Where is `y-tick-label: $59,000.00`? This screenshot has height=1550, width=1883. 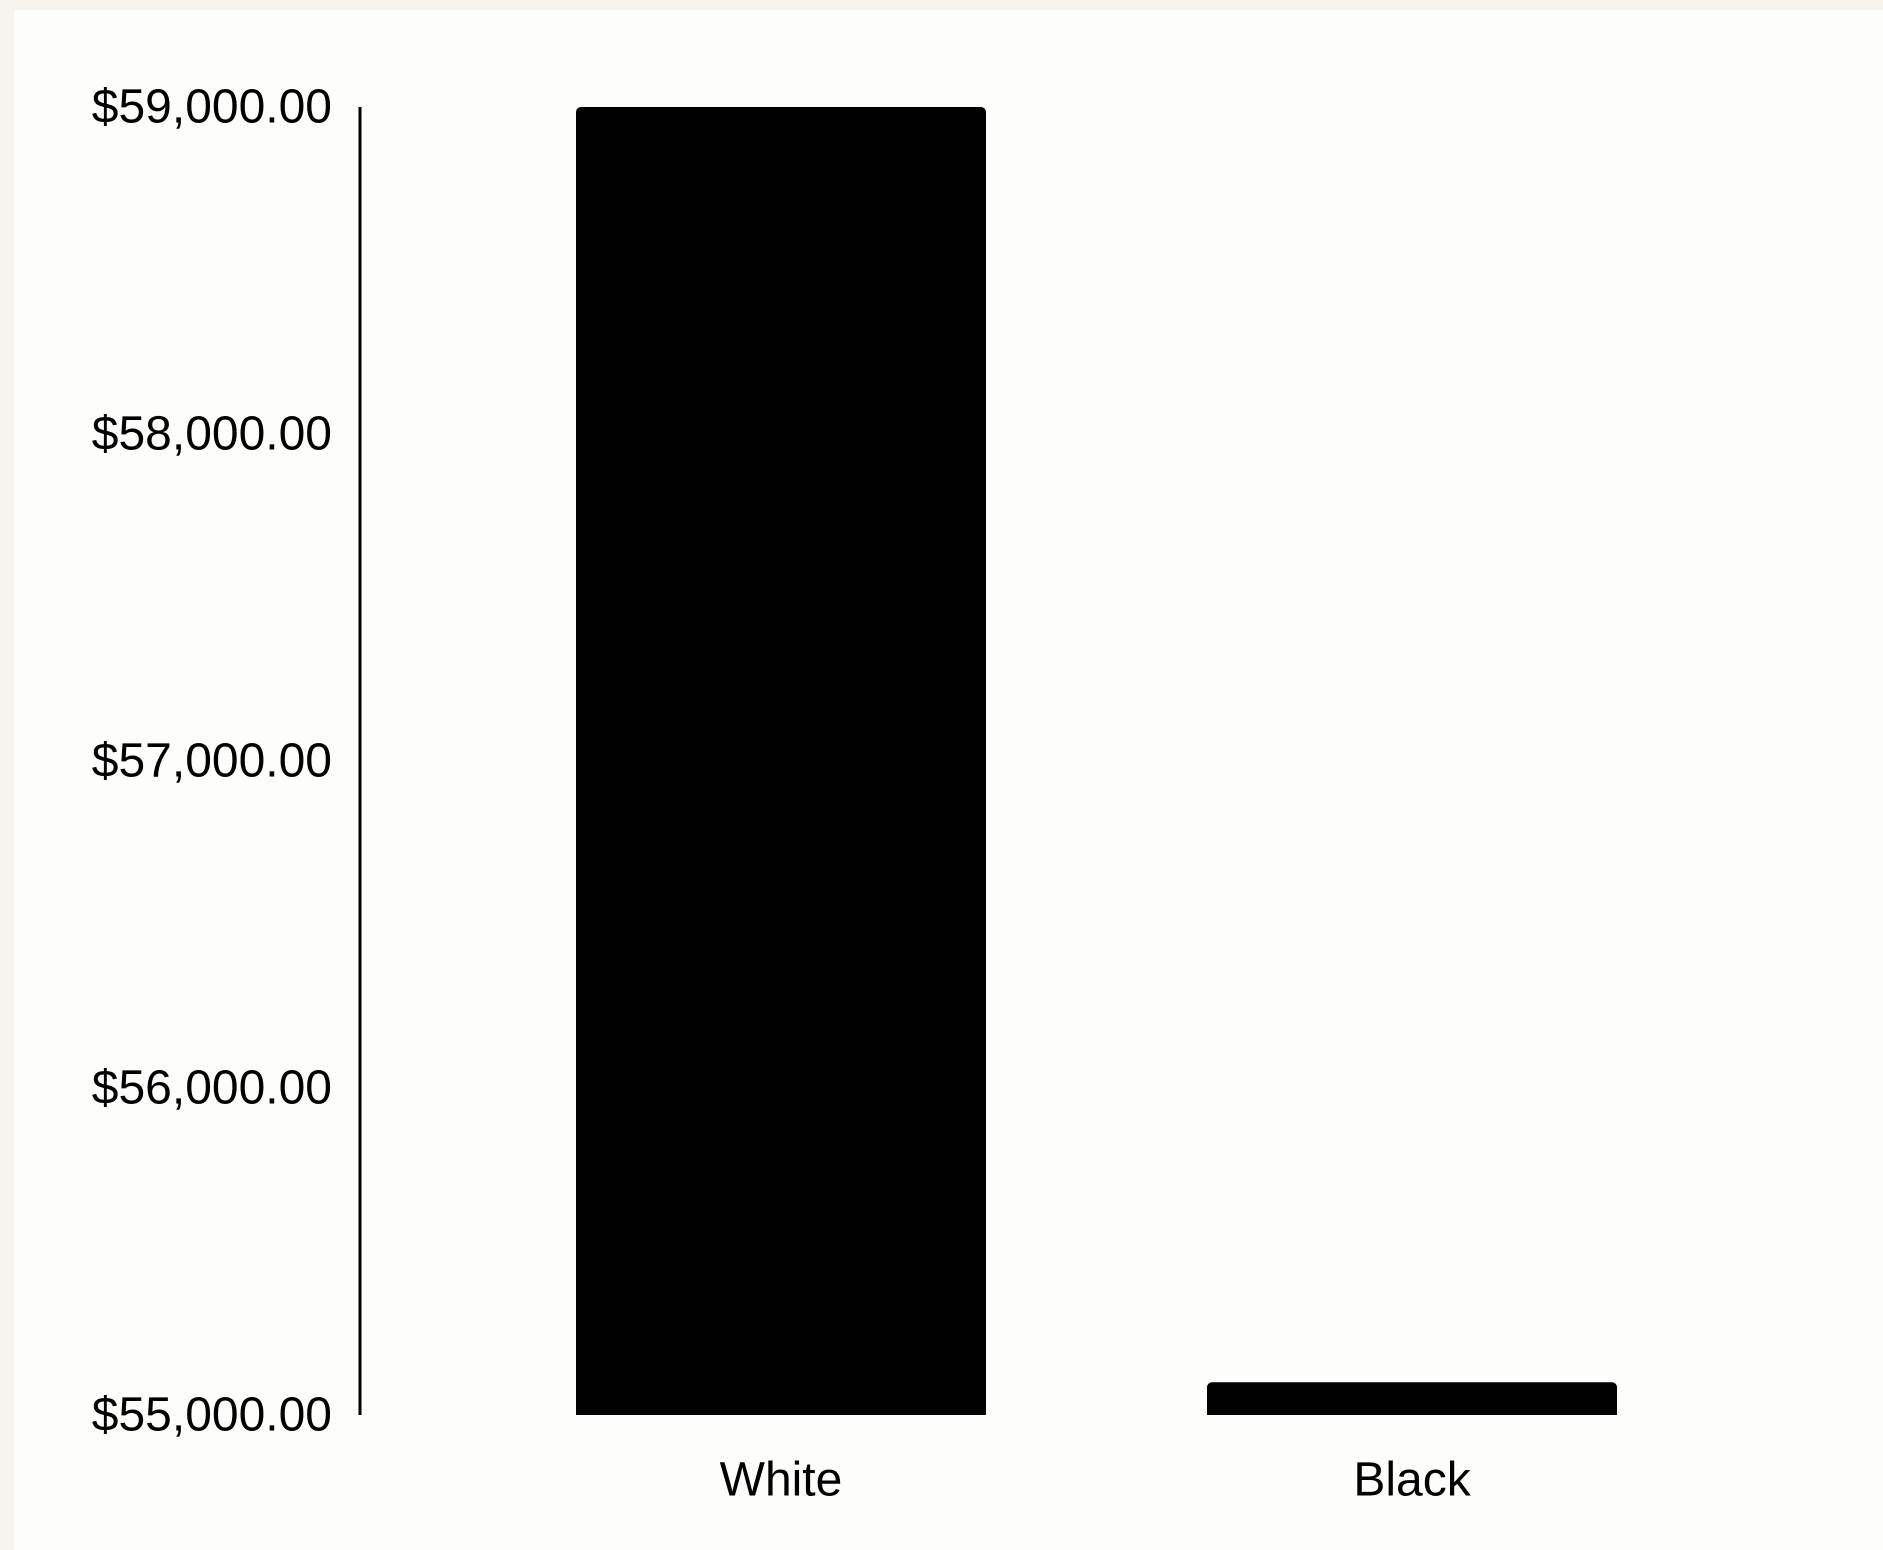 y-tick-label: $59,000.00 is located at coordinates (212, 107).